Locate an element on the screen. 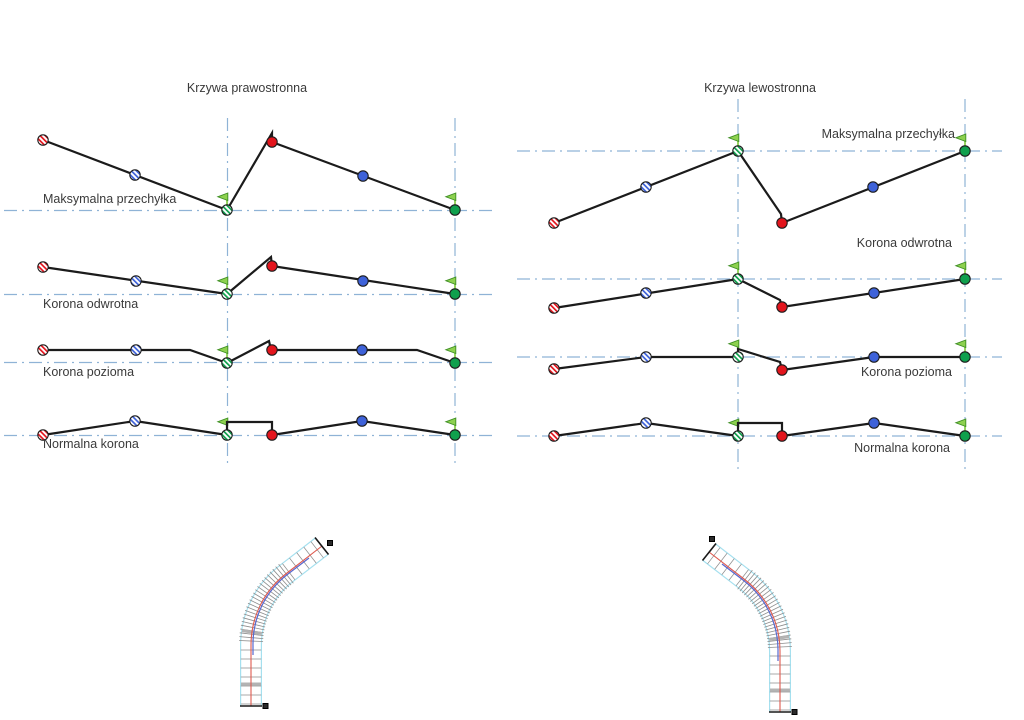  row-label-level-crown-right: Korona pozioma is located at coordinates (906, 372).